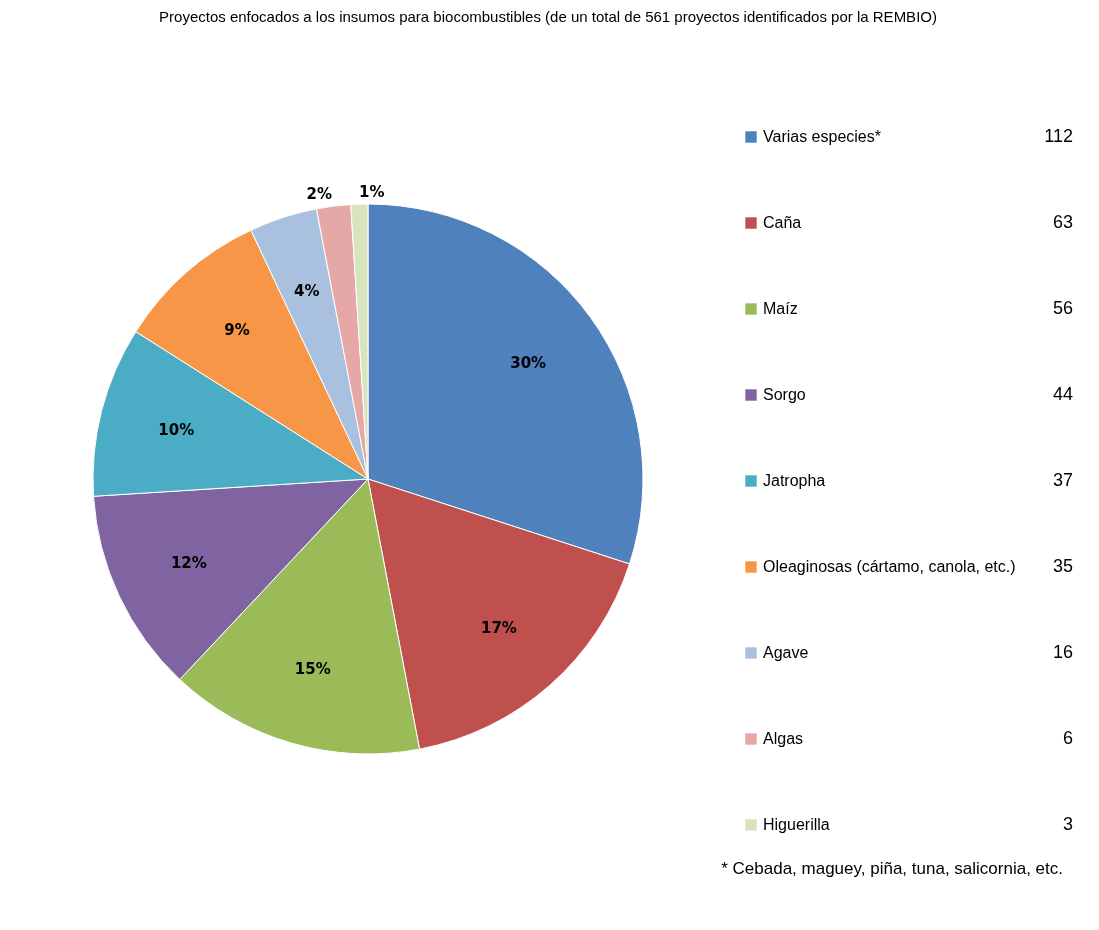 Image resolution: width=1099 pixels, height=930 pixels. Describe the element at coordinates (794, 480) in the screenshot. I see `legend-label: Jatropha` at that location.